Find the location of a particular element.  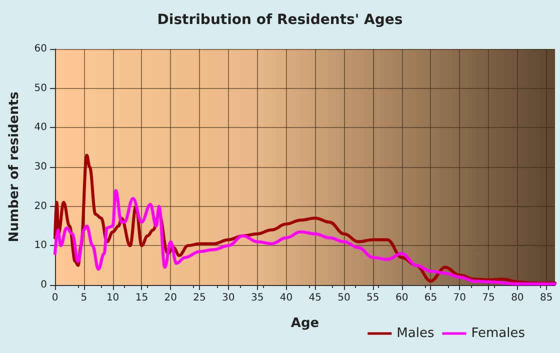

x-tick-label: 15 is located at coordinates (141, 298).